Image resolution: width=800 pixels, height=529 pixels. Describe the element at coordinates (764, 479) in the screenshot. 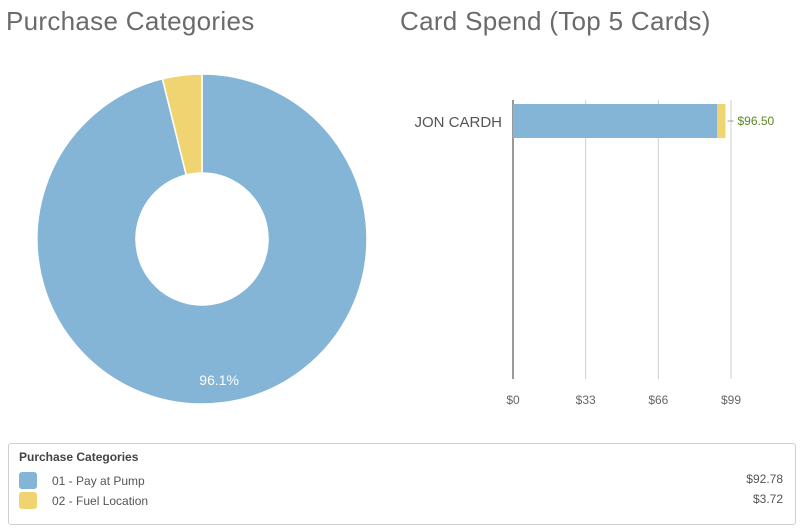

I see `legend-item-value: $92.78` at that location.